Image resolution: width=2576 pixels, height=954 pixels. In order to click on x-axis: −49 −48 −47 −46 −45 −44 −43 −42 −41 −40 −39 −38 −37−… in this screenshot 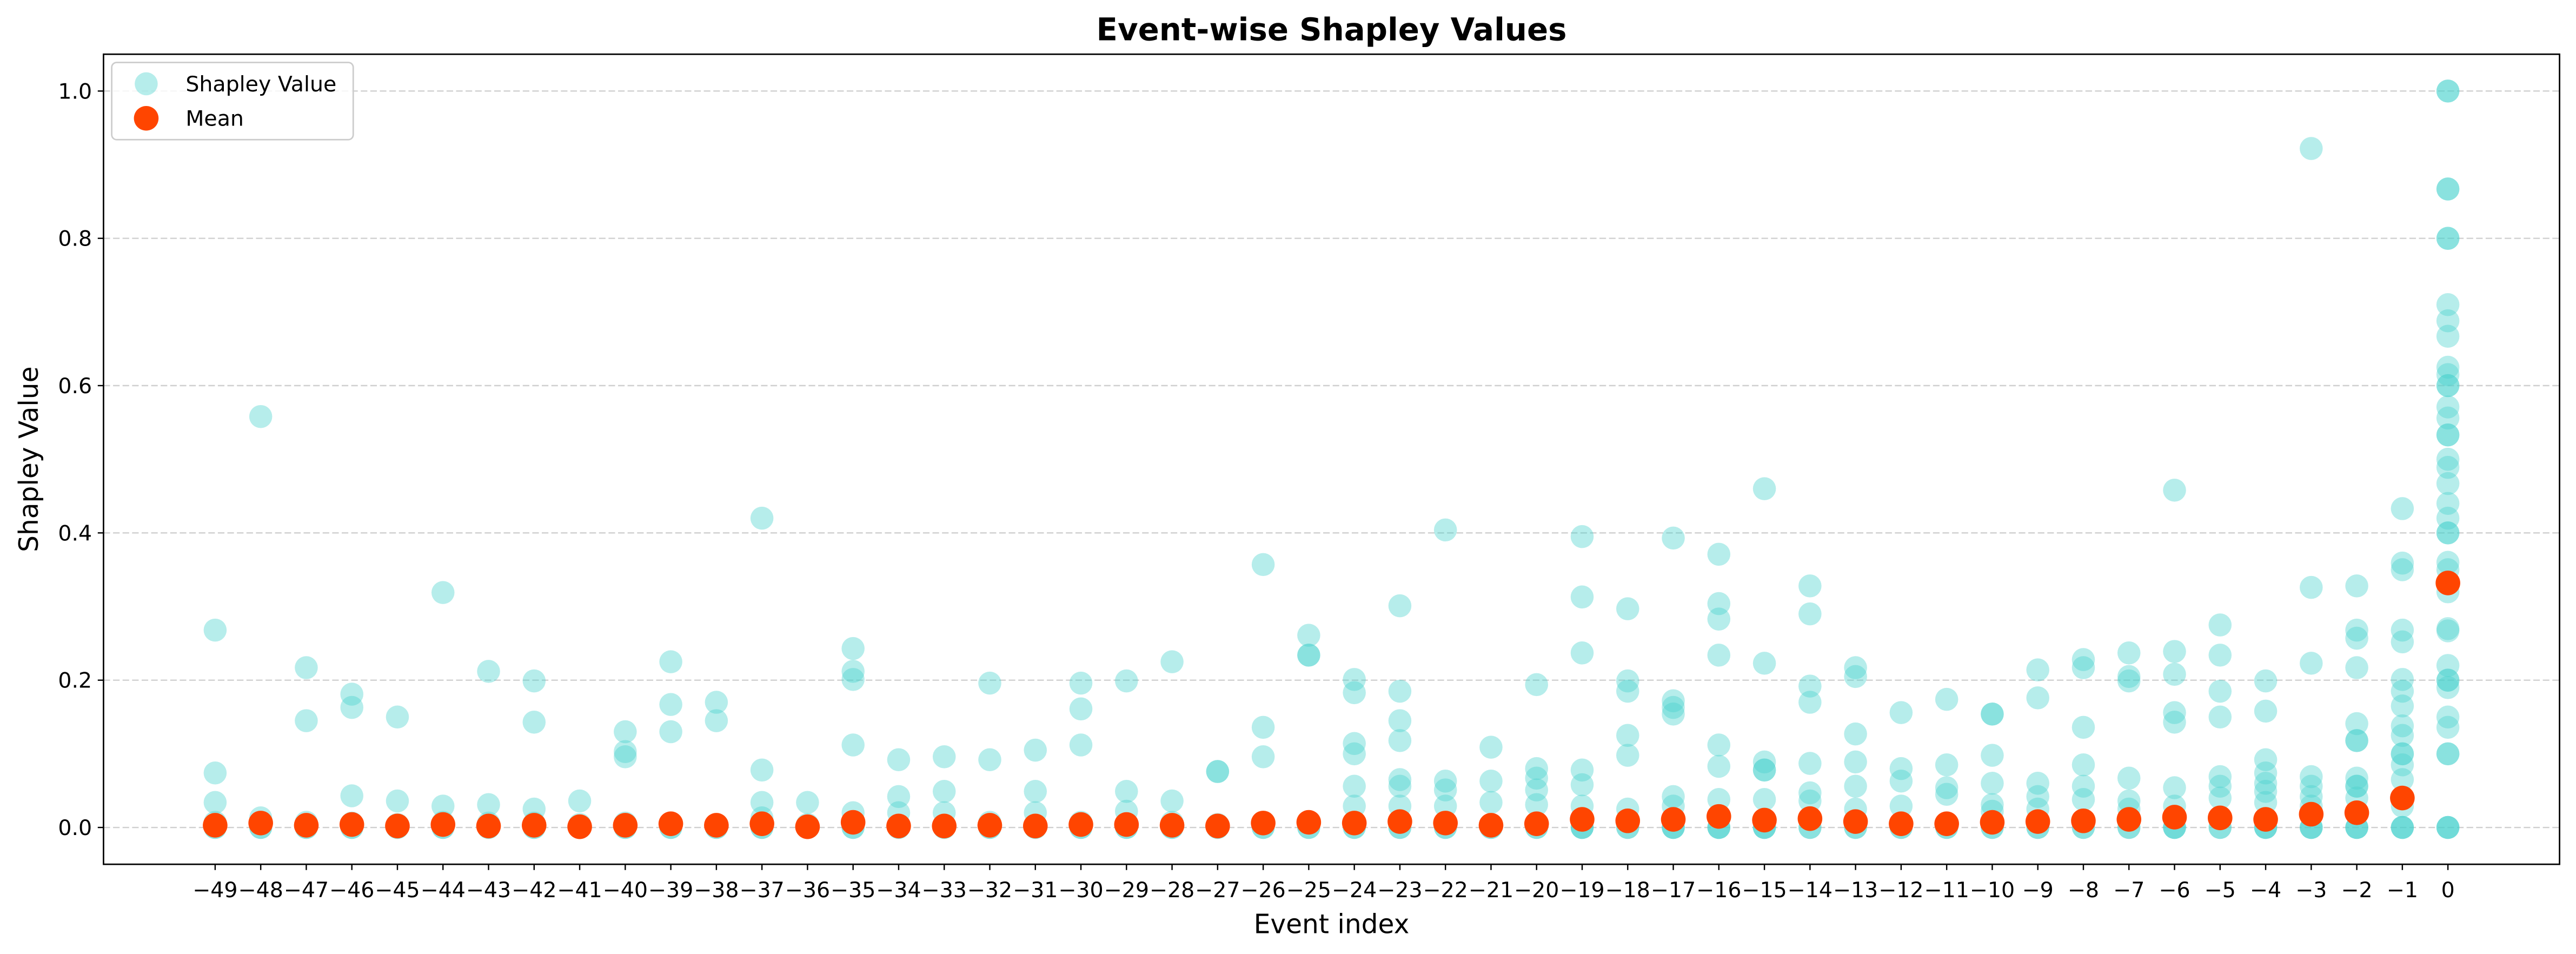, I will do `click(1323, 884)`.